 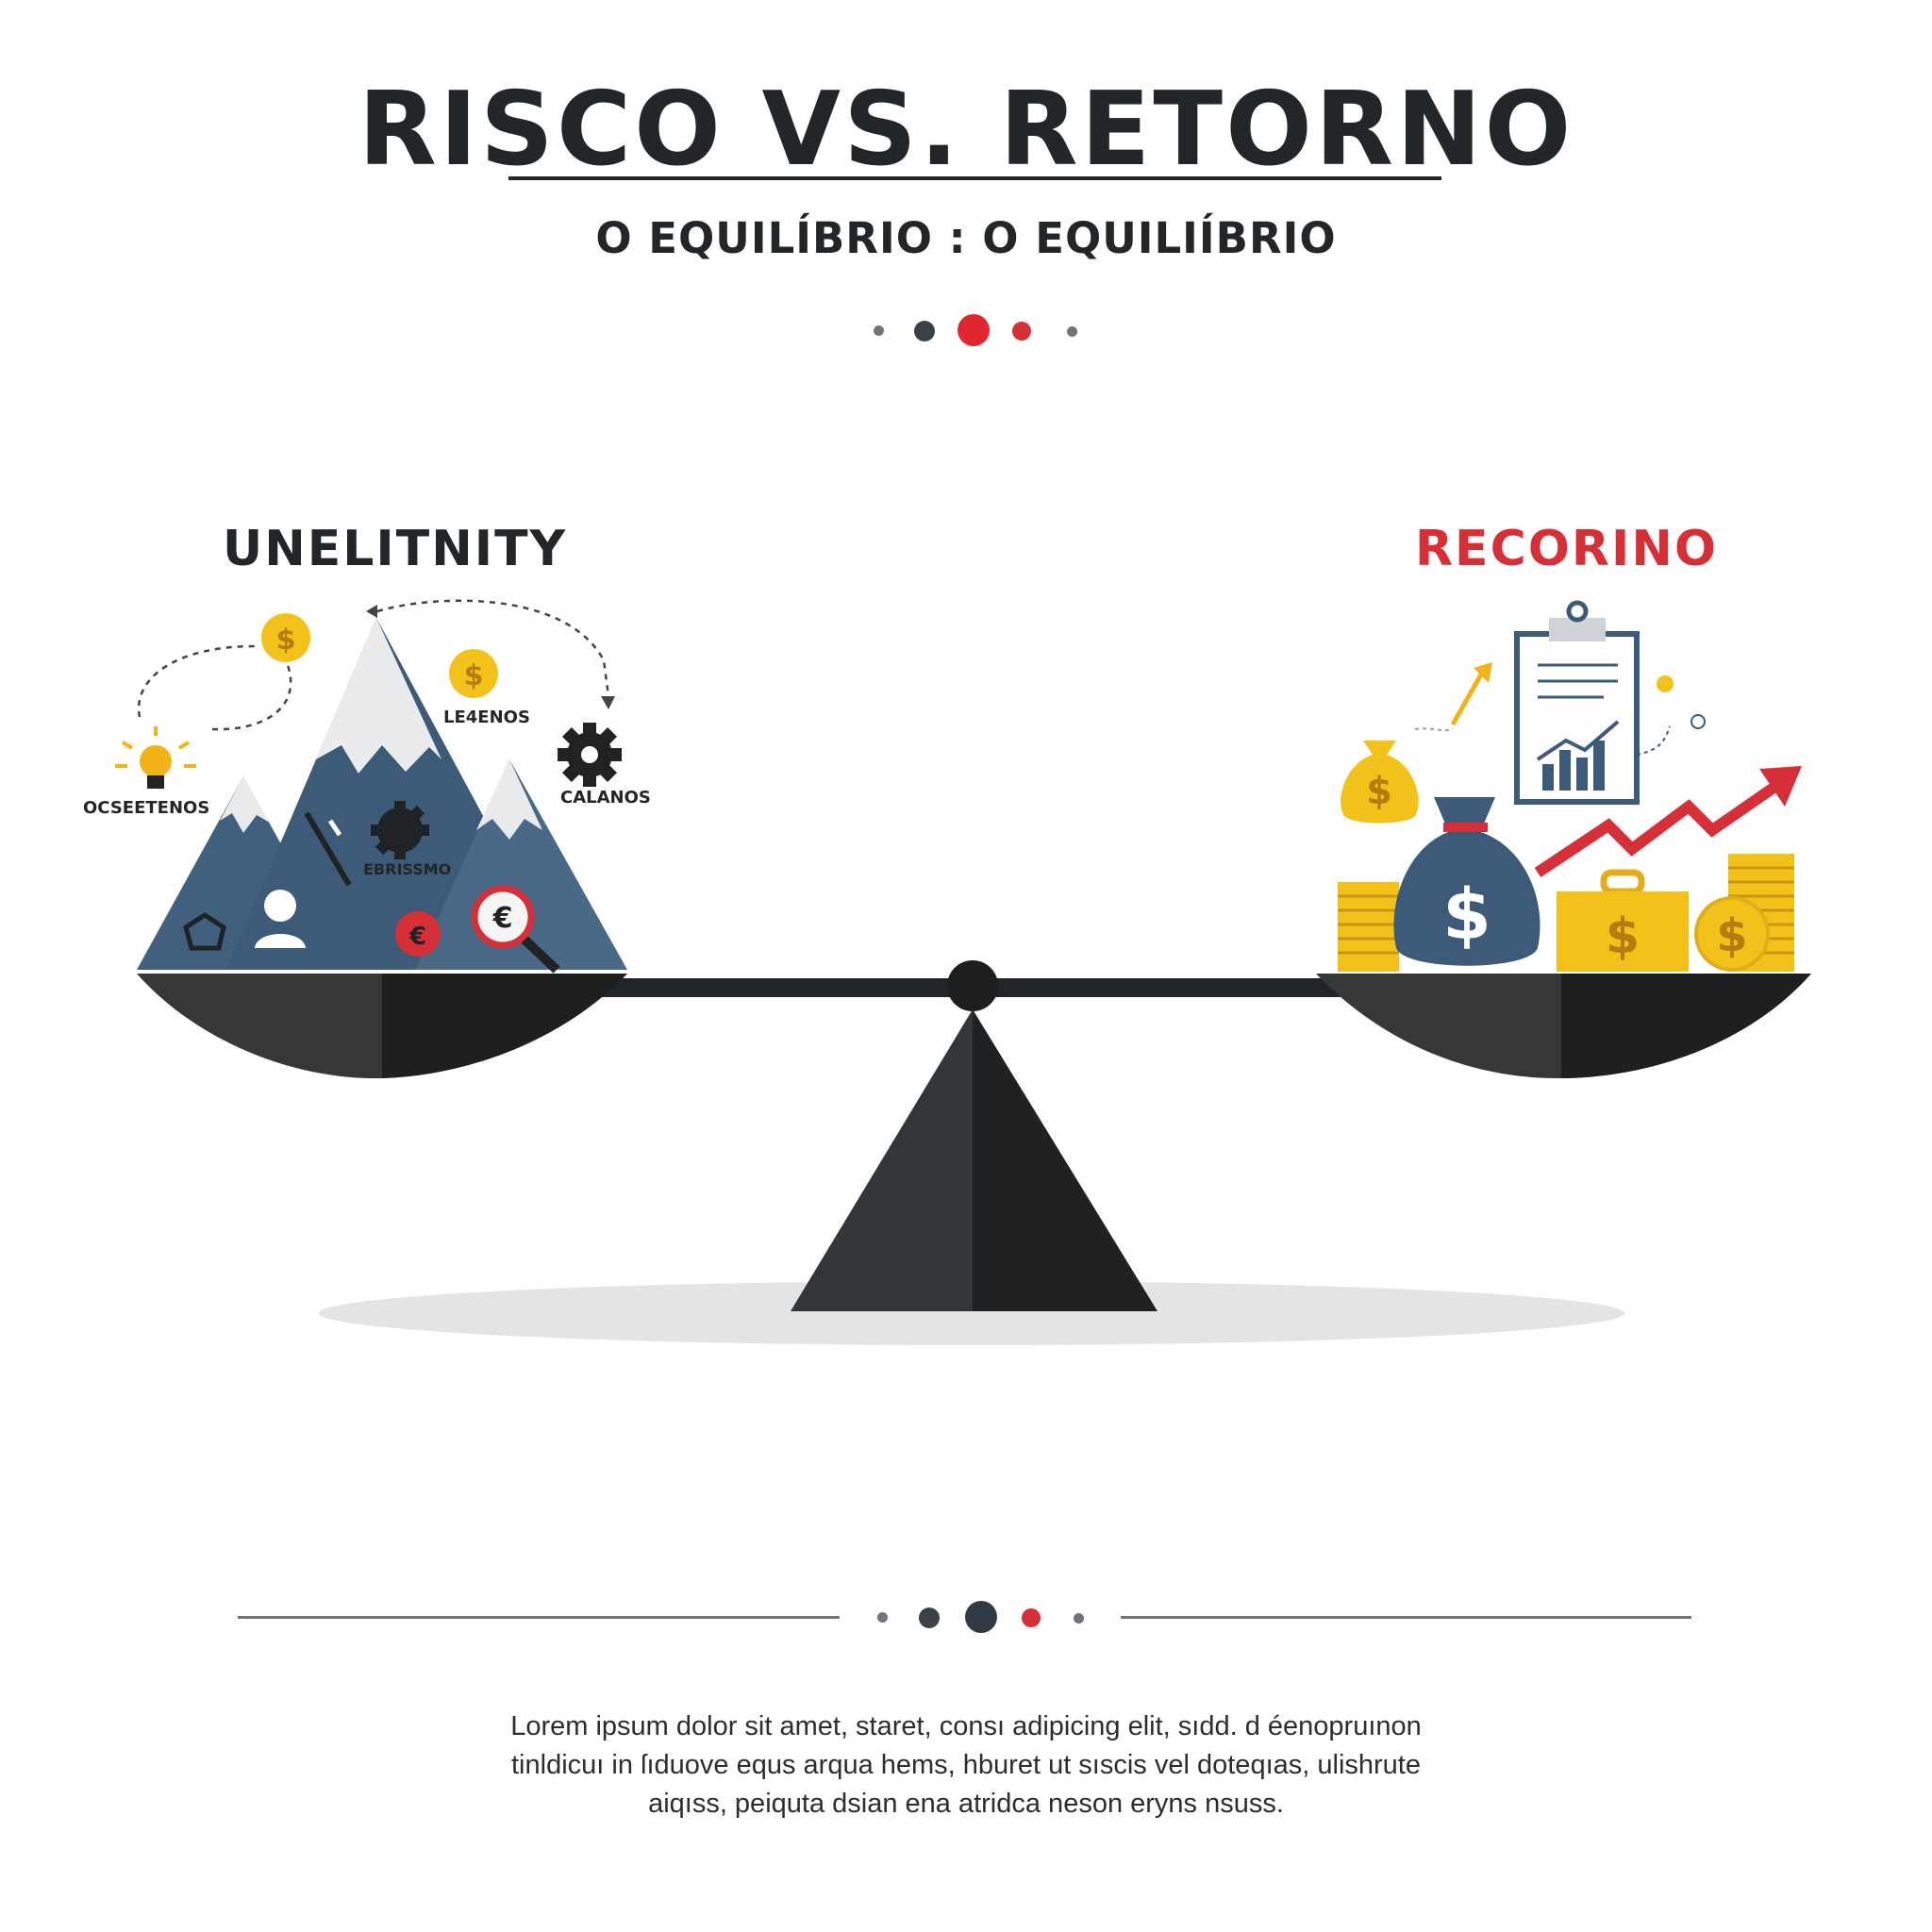 What do you see at coordinates (974, 178) in the screenshot?
I see `title-underline` at bounding box center [974, 178].